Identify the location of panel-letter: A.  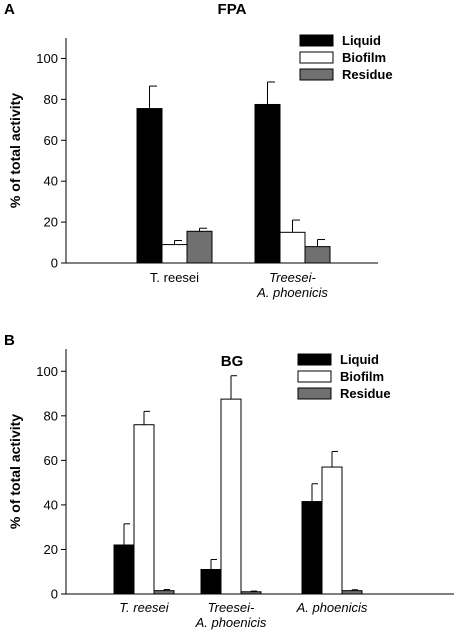
(9, 9).